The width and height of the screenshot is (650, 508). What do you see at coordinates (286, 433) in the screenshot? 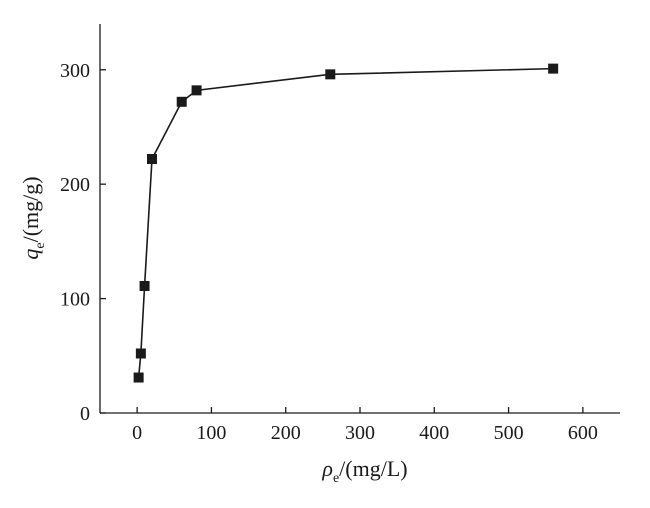
I see `x-tick-label: 200` at bounding box center [286, 433].